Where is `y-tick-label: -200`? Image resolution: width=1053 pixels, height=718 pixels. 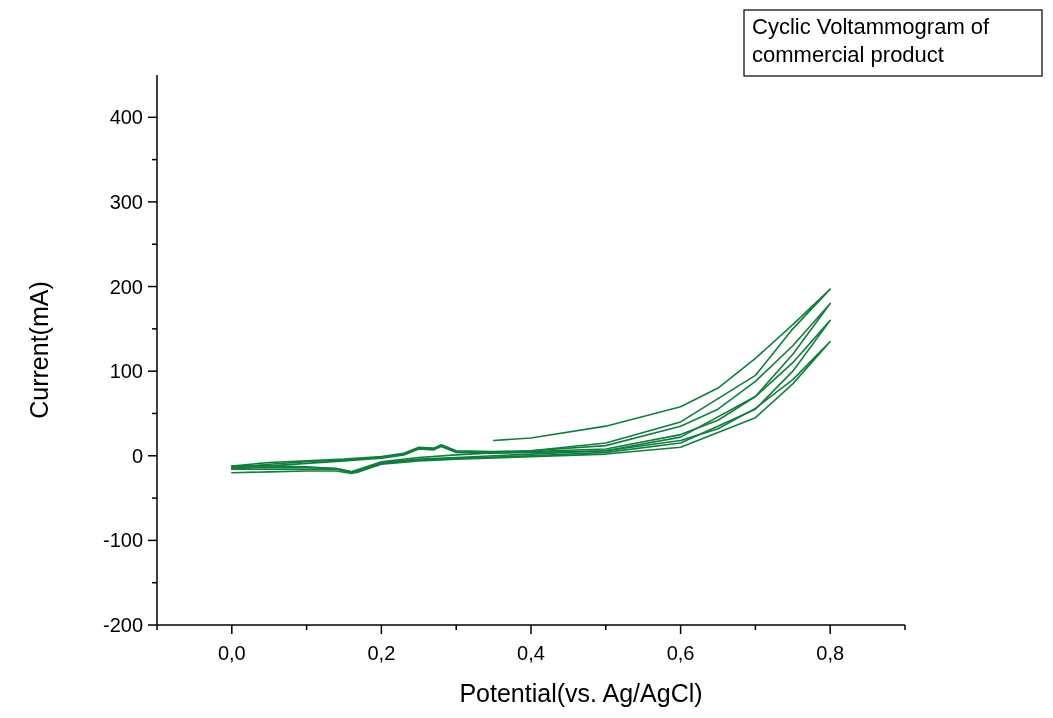
y-tick-label: -200 is located at coordinates (122, 625).